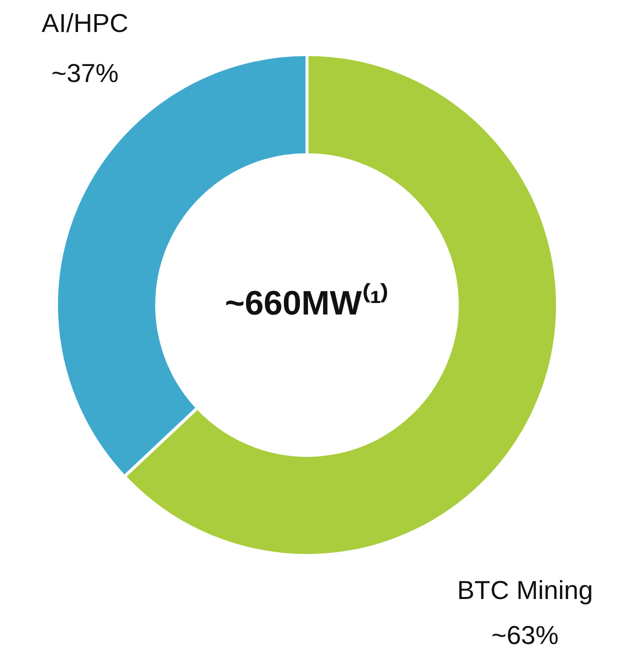  What do you see at coordinates (307, 302) in the screenshot?
I see `text: ~660MW⁽¹⁾` at bounding box center [307, 302].